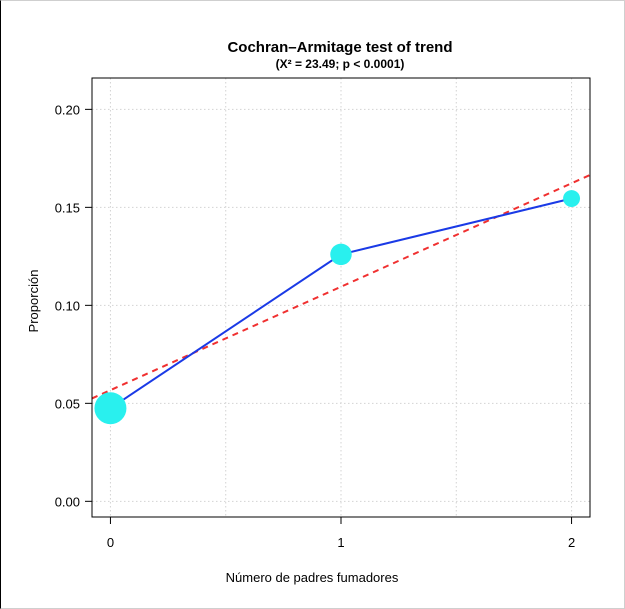  Describe the element at coordinates (67, 403) in the screenshot. I see `y-tick-label: 0.05` at that location.